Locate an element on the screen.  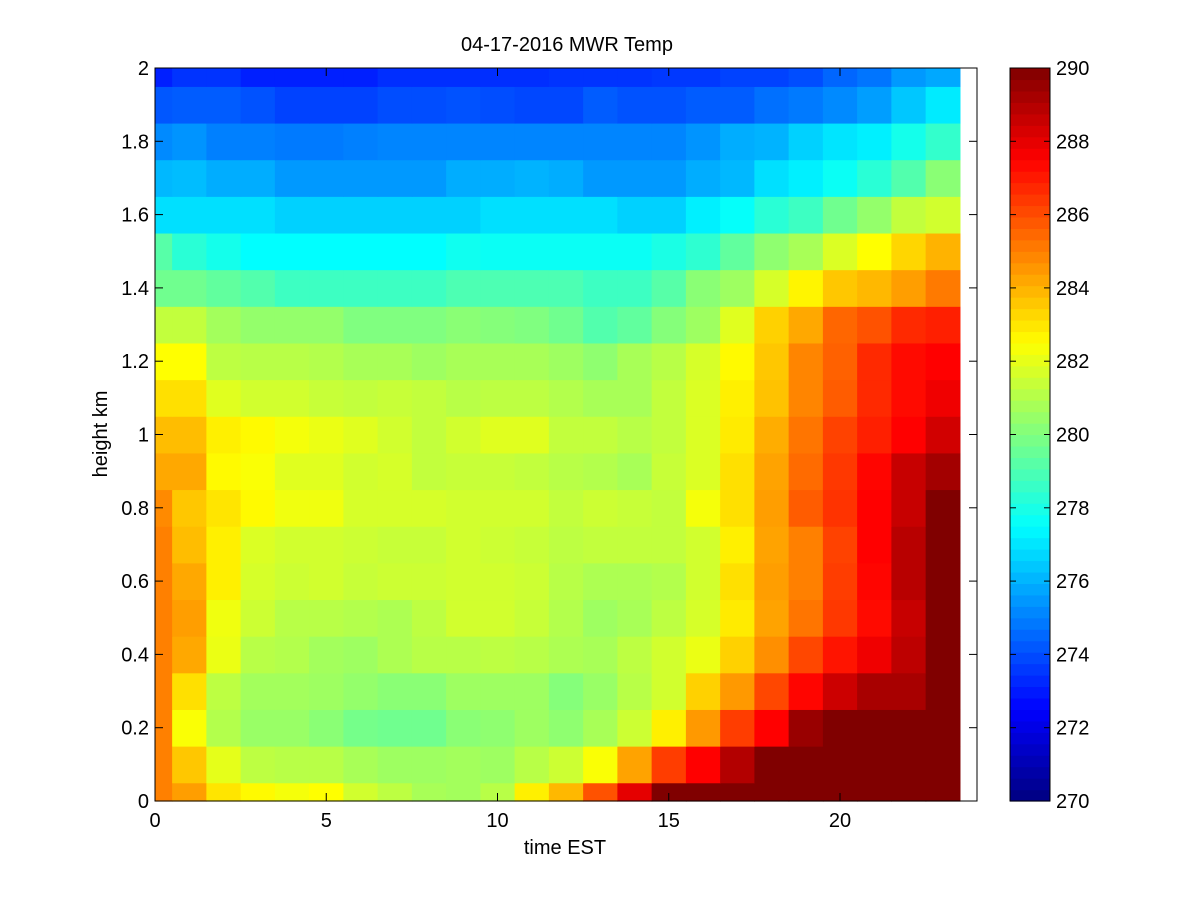
y-tick-label: 0.8 is located at coordinates (135, 509).